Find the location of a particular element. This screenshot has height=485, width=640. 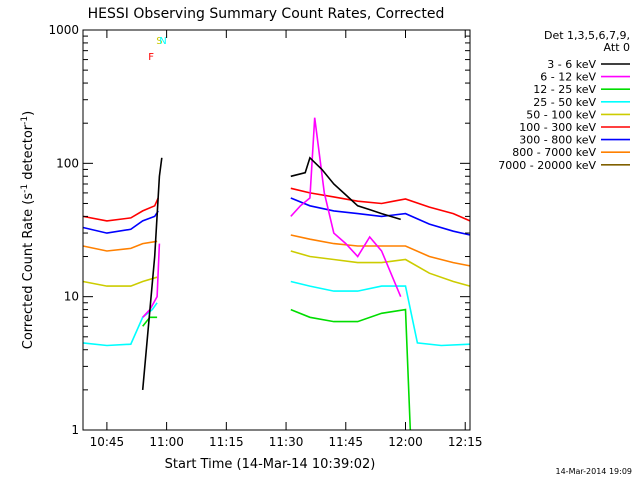

y-axis-label-base: Corrected Count Rate (s is located at coordinates (28, 271).